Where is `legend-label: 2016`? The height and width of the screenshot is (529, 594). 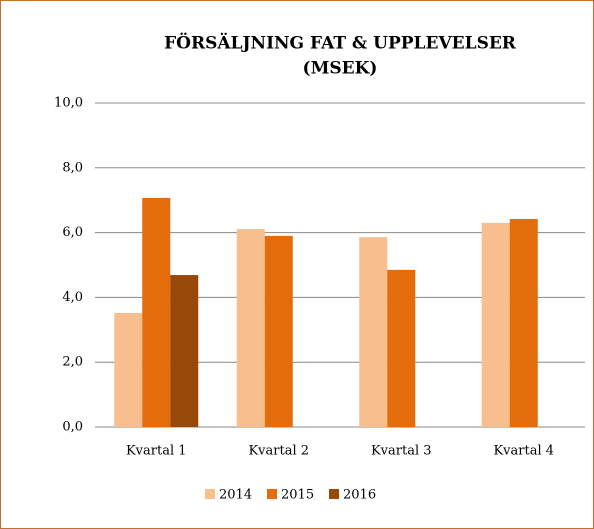
legend-label: 2016 is located at coordinates (359, 495).